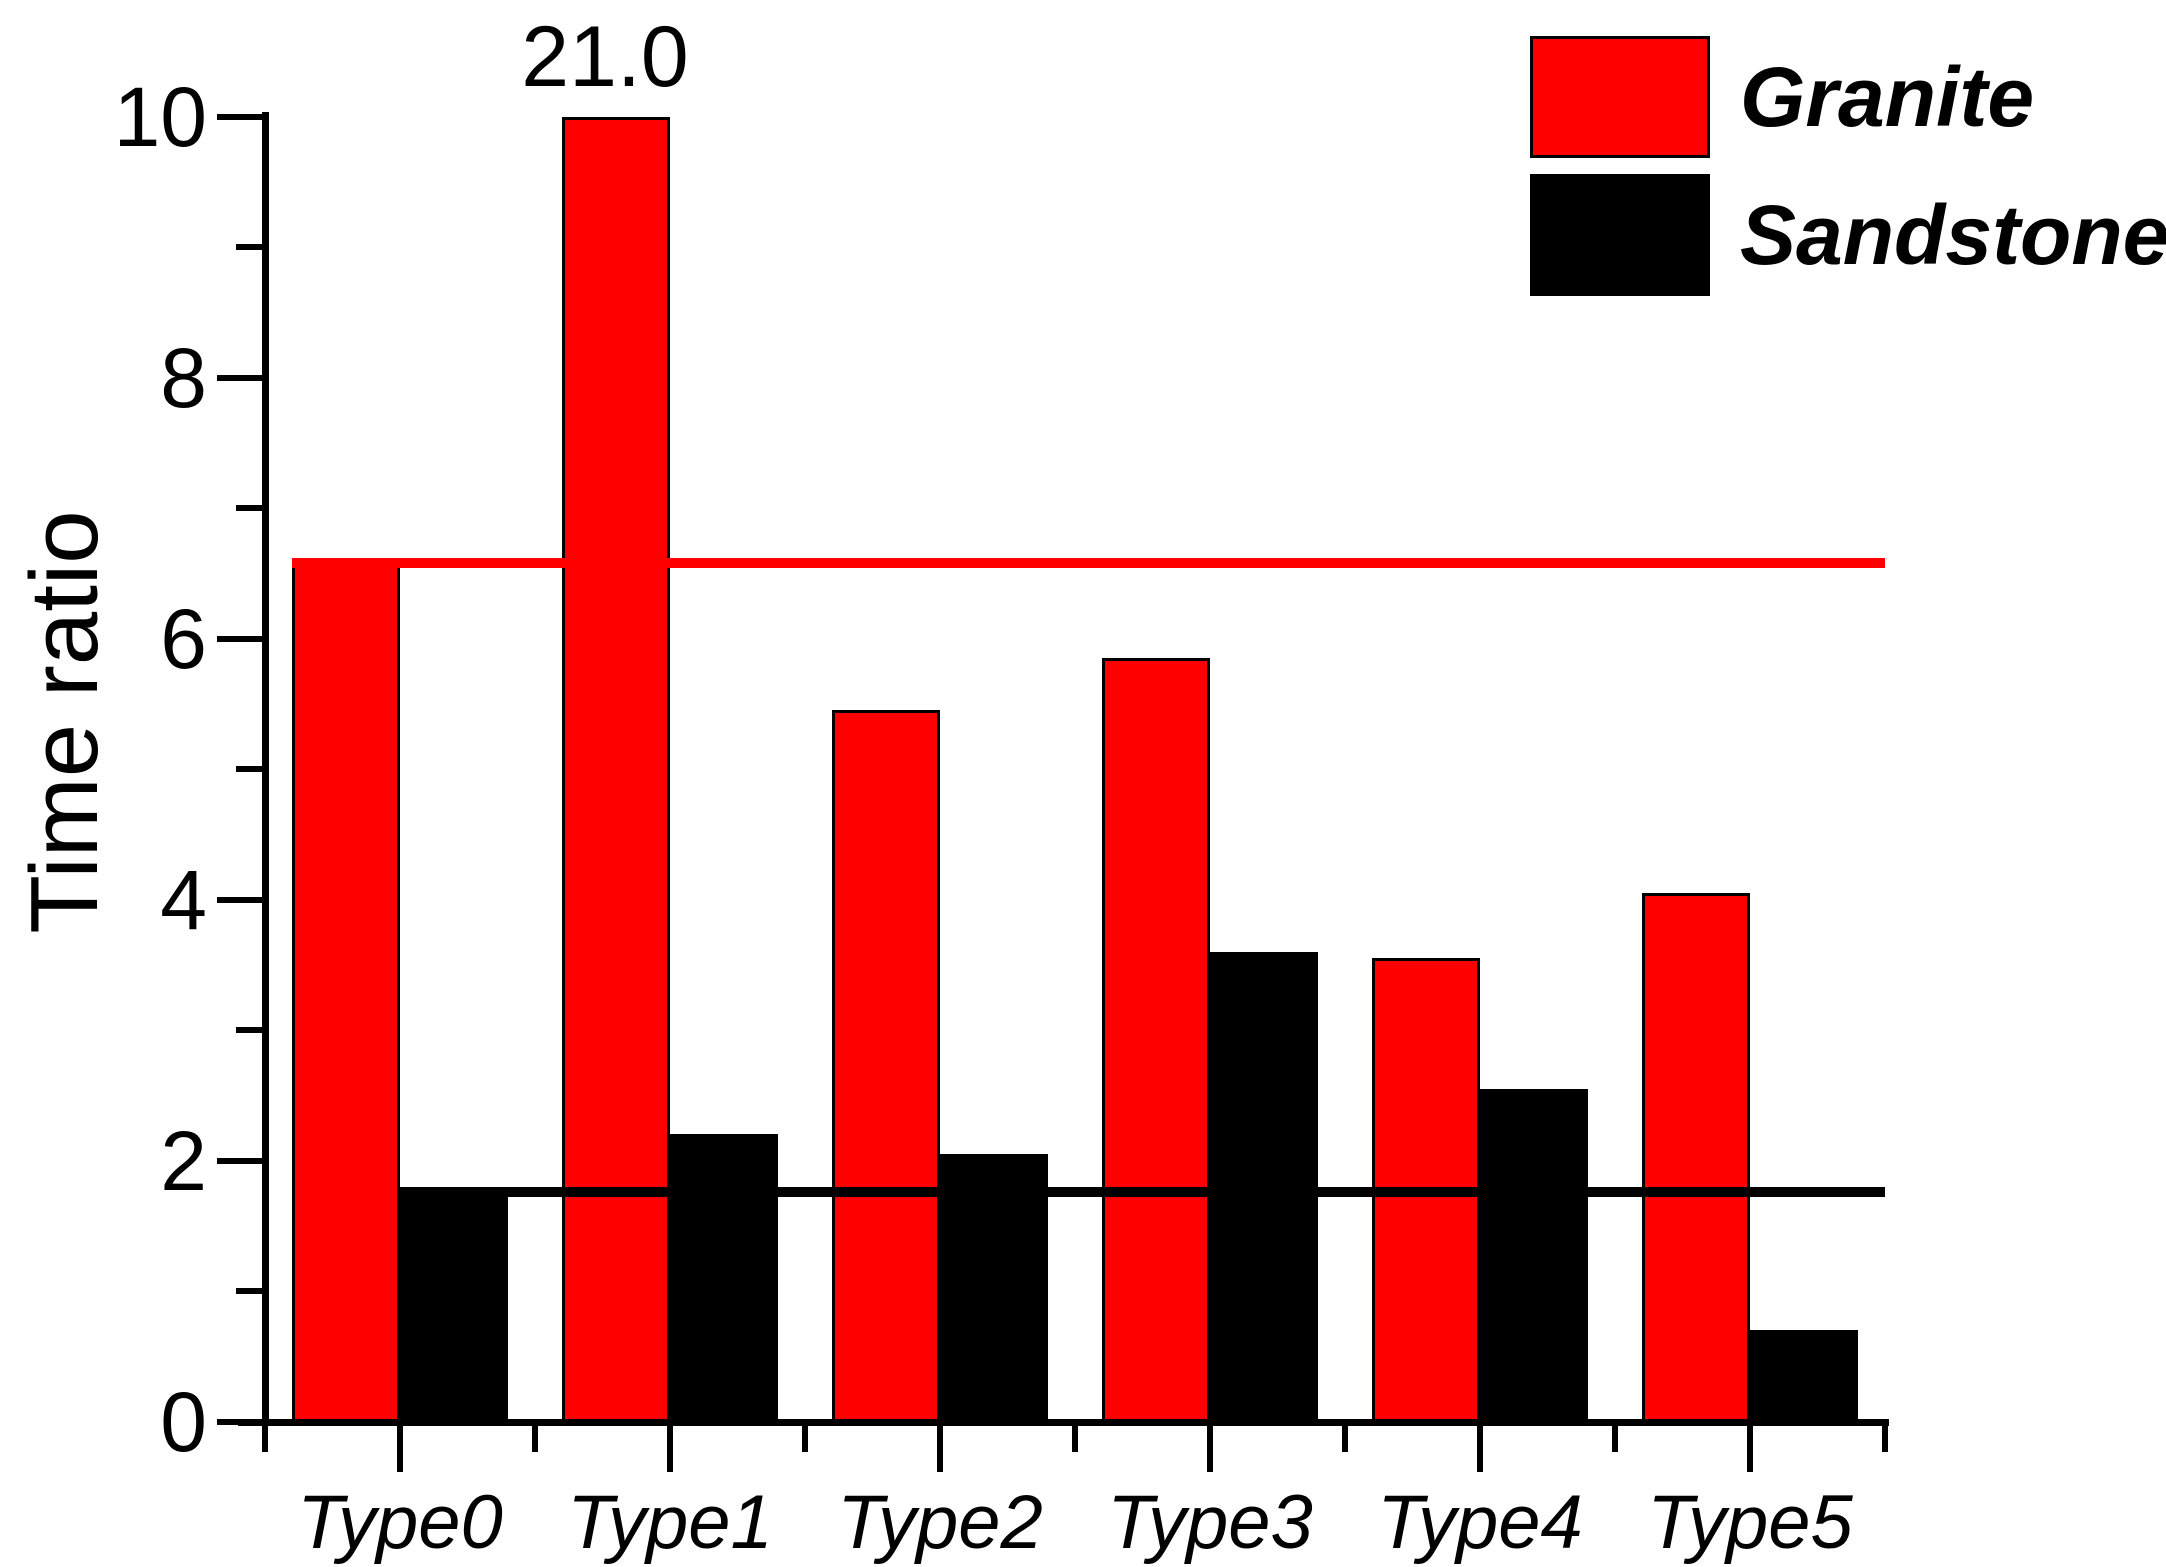 Image resolution: width=2166 pixels, height=1567 pixels. I want to click on sandstone-color-swatch, so click(1620, 235).